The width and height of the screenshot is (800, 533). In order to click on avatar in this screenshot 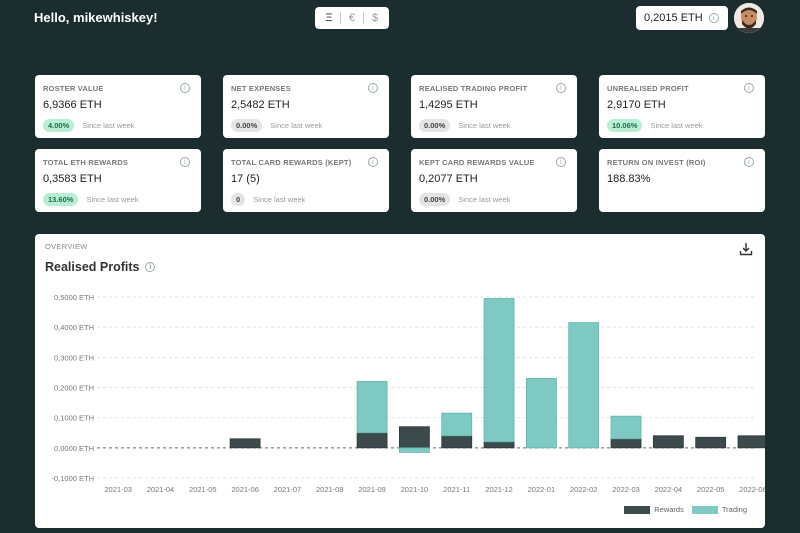, I will do `click(749, 18)`.